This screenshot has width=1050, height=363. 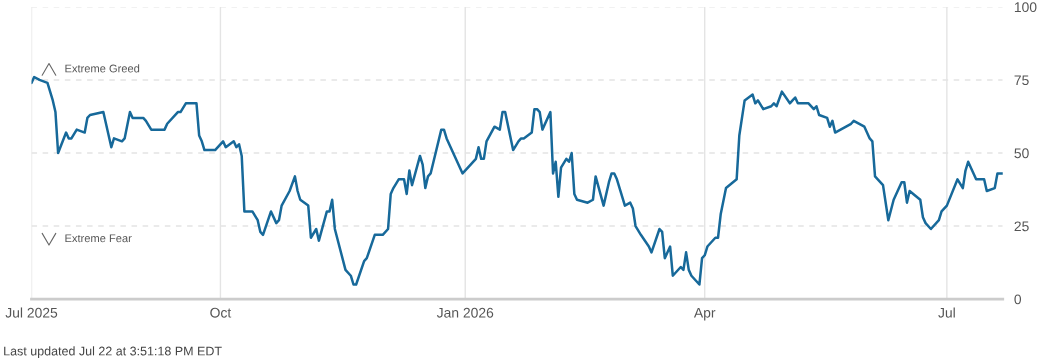 What do you see at coordinates (98, 238) in the screenshot?
I see `annotation: Extreme Fear` at bounding box center [98, 238].